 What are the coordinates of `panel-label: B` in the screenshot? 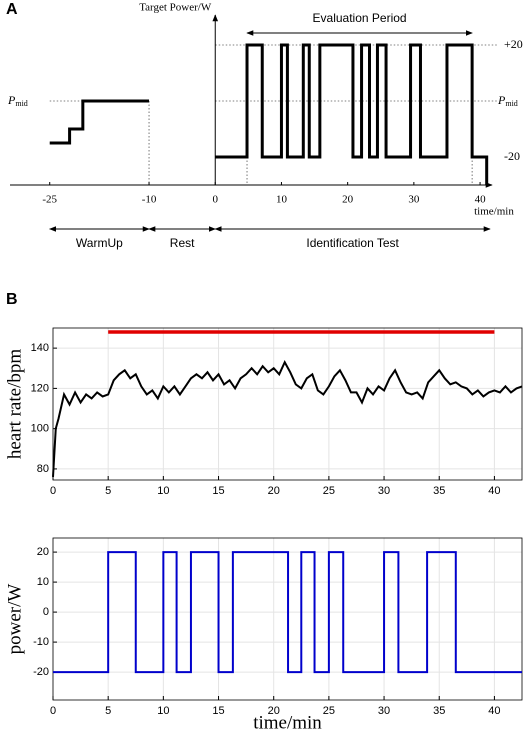 It's located at (12, 299).